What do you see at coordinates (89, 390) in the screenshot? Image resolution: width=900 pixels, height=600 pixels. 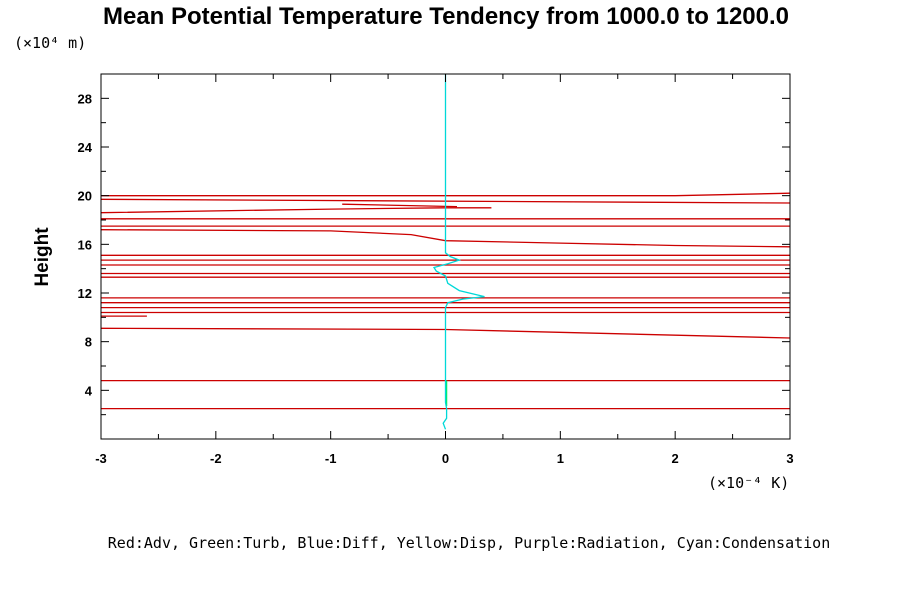 I see `y-tick-label: 4` at bounding box center [89, 390].